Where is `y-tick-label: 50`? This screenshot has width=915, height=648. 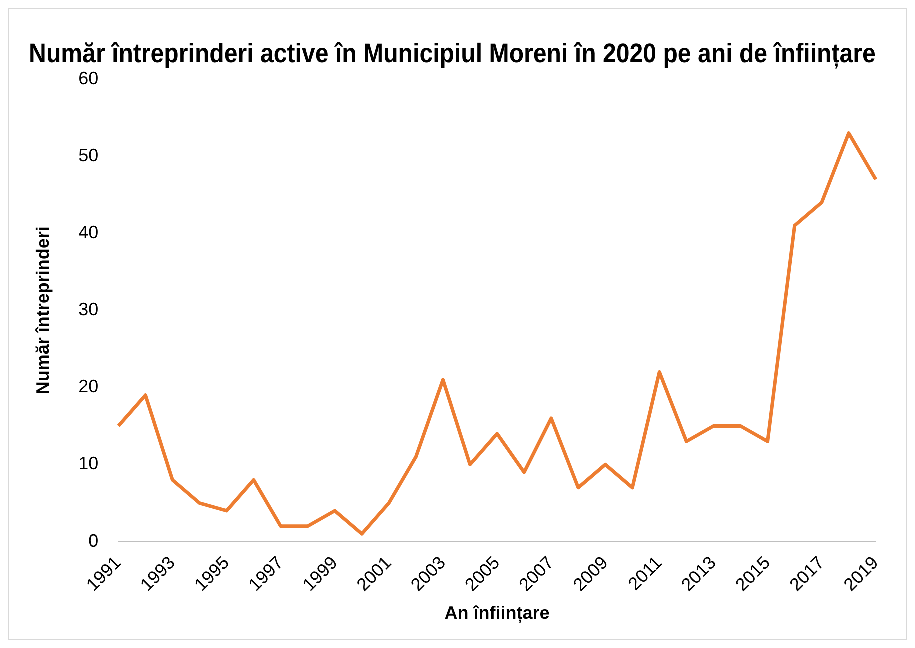
y-tick-label: 50 is located at coordinates (88, 155).